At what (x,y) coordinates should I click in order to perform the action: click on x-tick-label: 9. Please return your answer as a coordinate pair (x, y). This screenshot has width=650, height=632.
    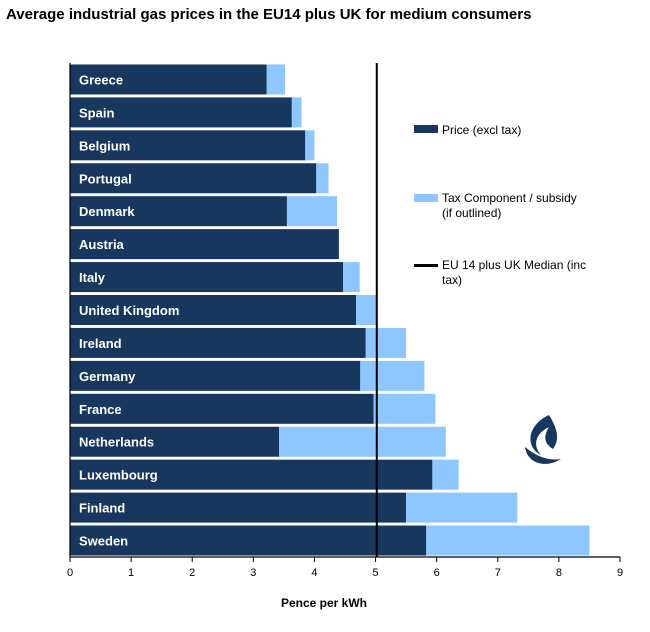
    Looking at the image, I should click on (620, 573).